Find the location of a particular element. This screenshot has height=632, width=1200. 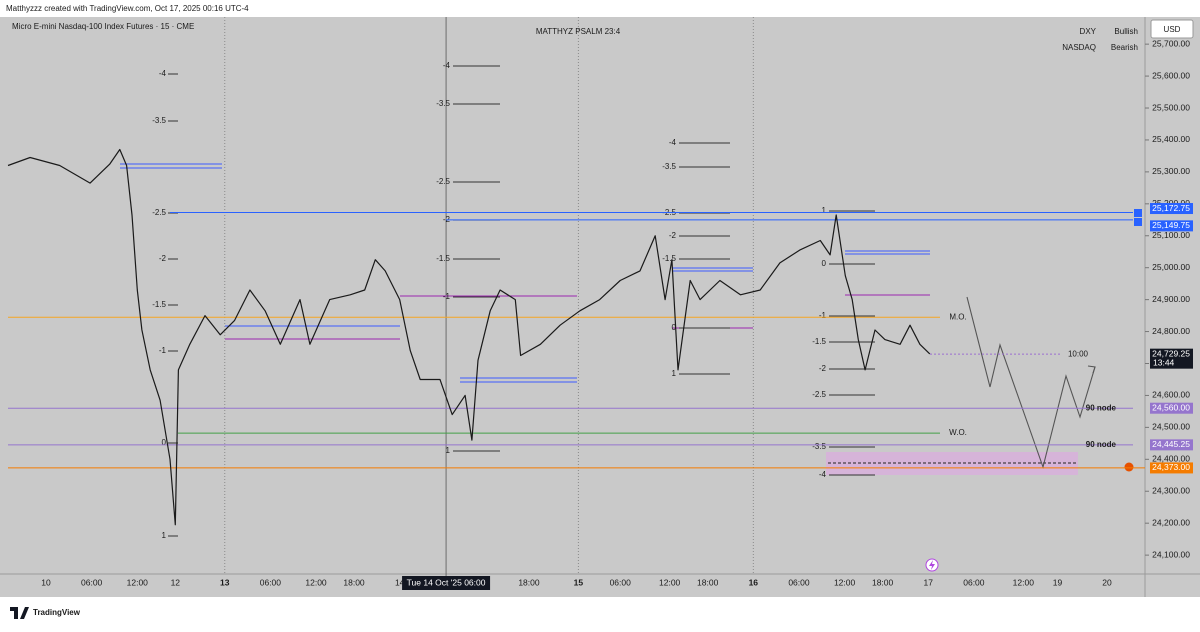

currency-box is located at coordinates (1172, 29).